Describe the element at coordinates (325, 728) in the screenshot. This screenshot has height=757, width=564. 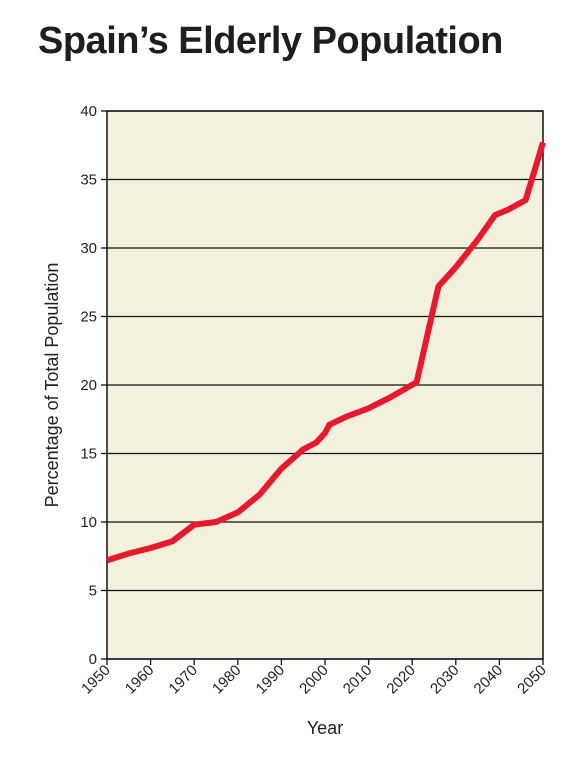
I see `x-axis-label: Year` at that location.